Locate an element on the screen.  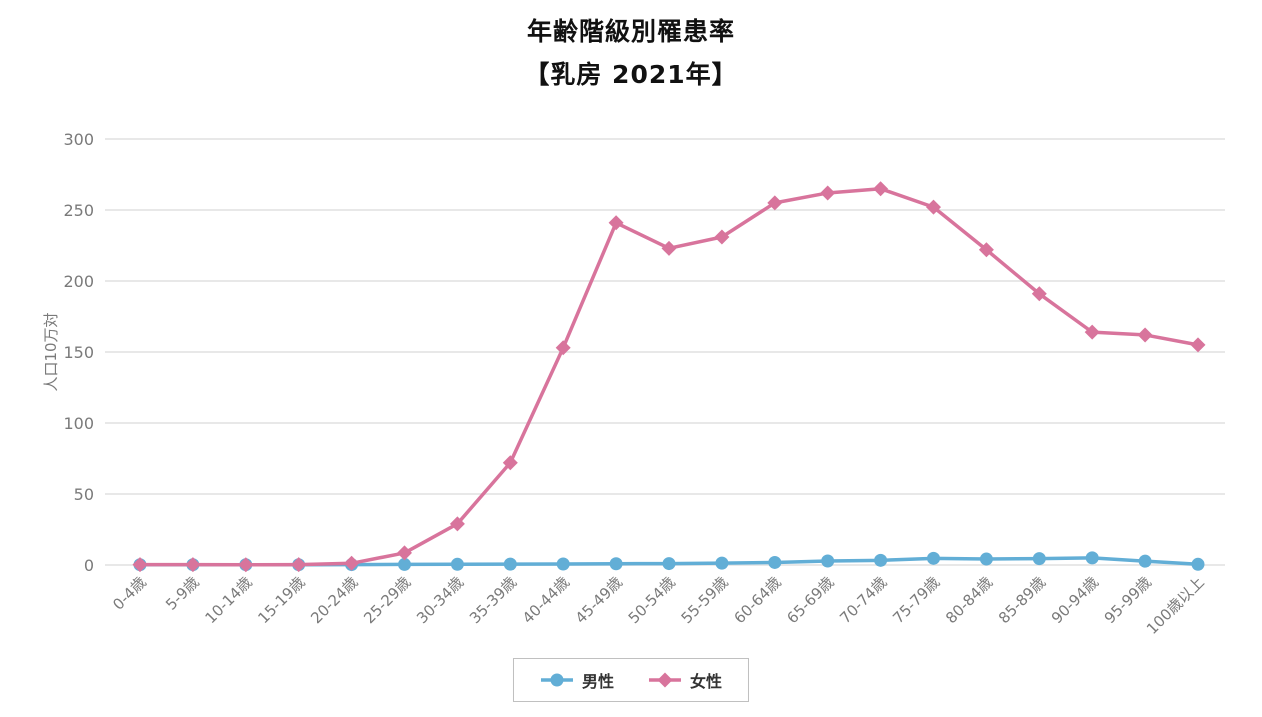
x-tick-label: 5-9歳 is located at coordinates (182, 593).